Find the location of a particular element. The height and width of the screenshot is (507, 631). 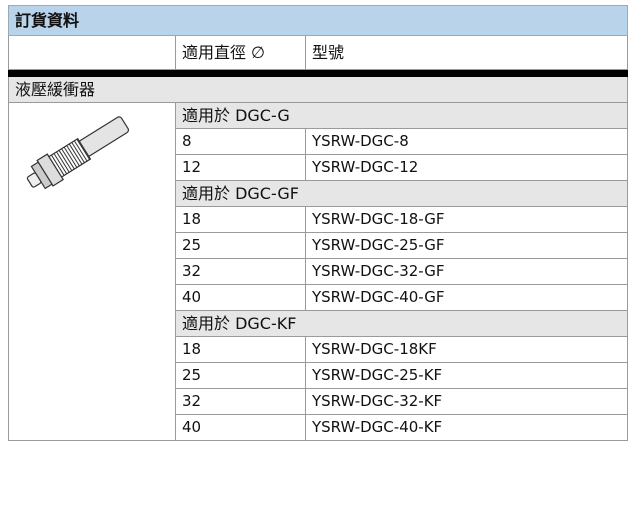

item-row: 8 YSRW-DGC-8 is located at coordinates (318, 141).